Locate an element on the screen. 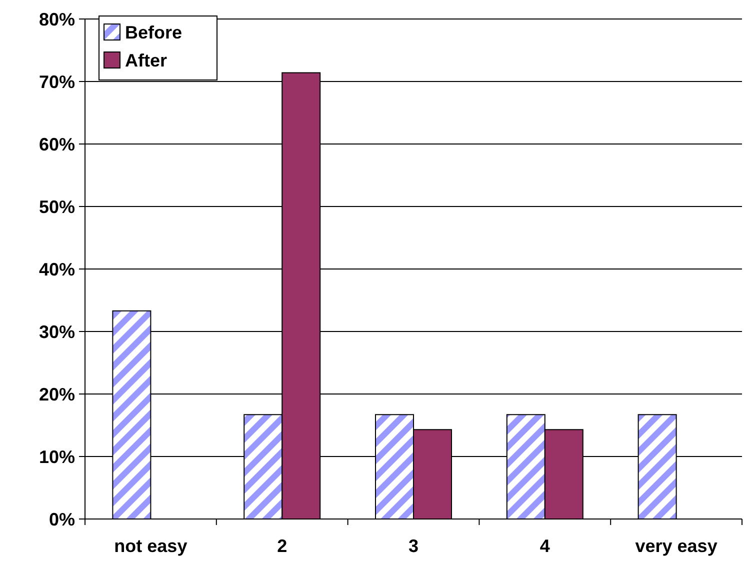 The height and width of the screenshot is (571, 746). y-tick-label: 70% is located at coordinates (56, 82).